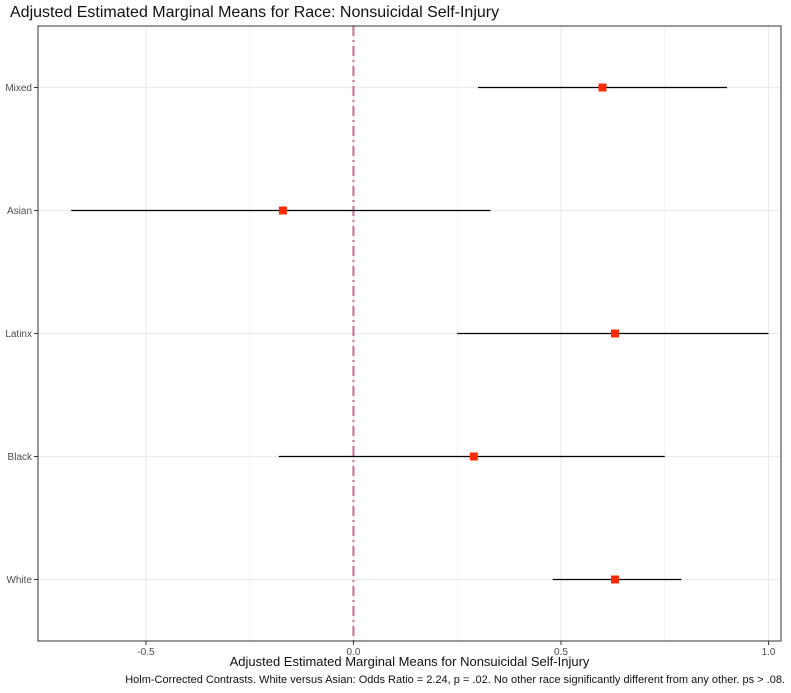  I want to click on estimate-point-mixed, so click(602, 87).